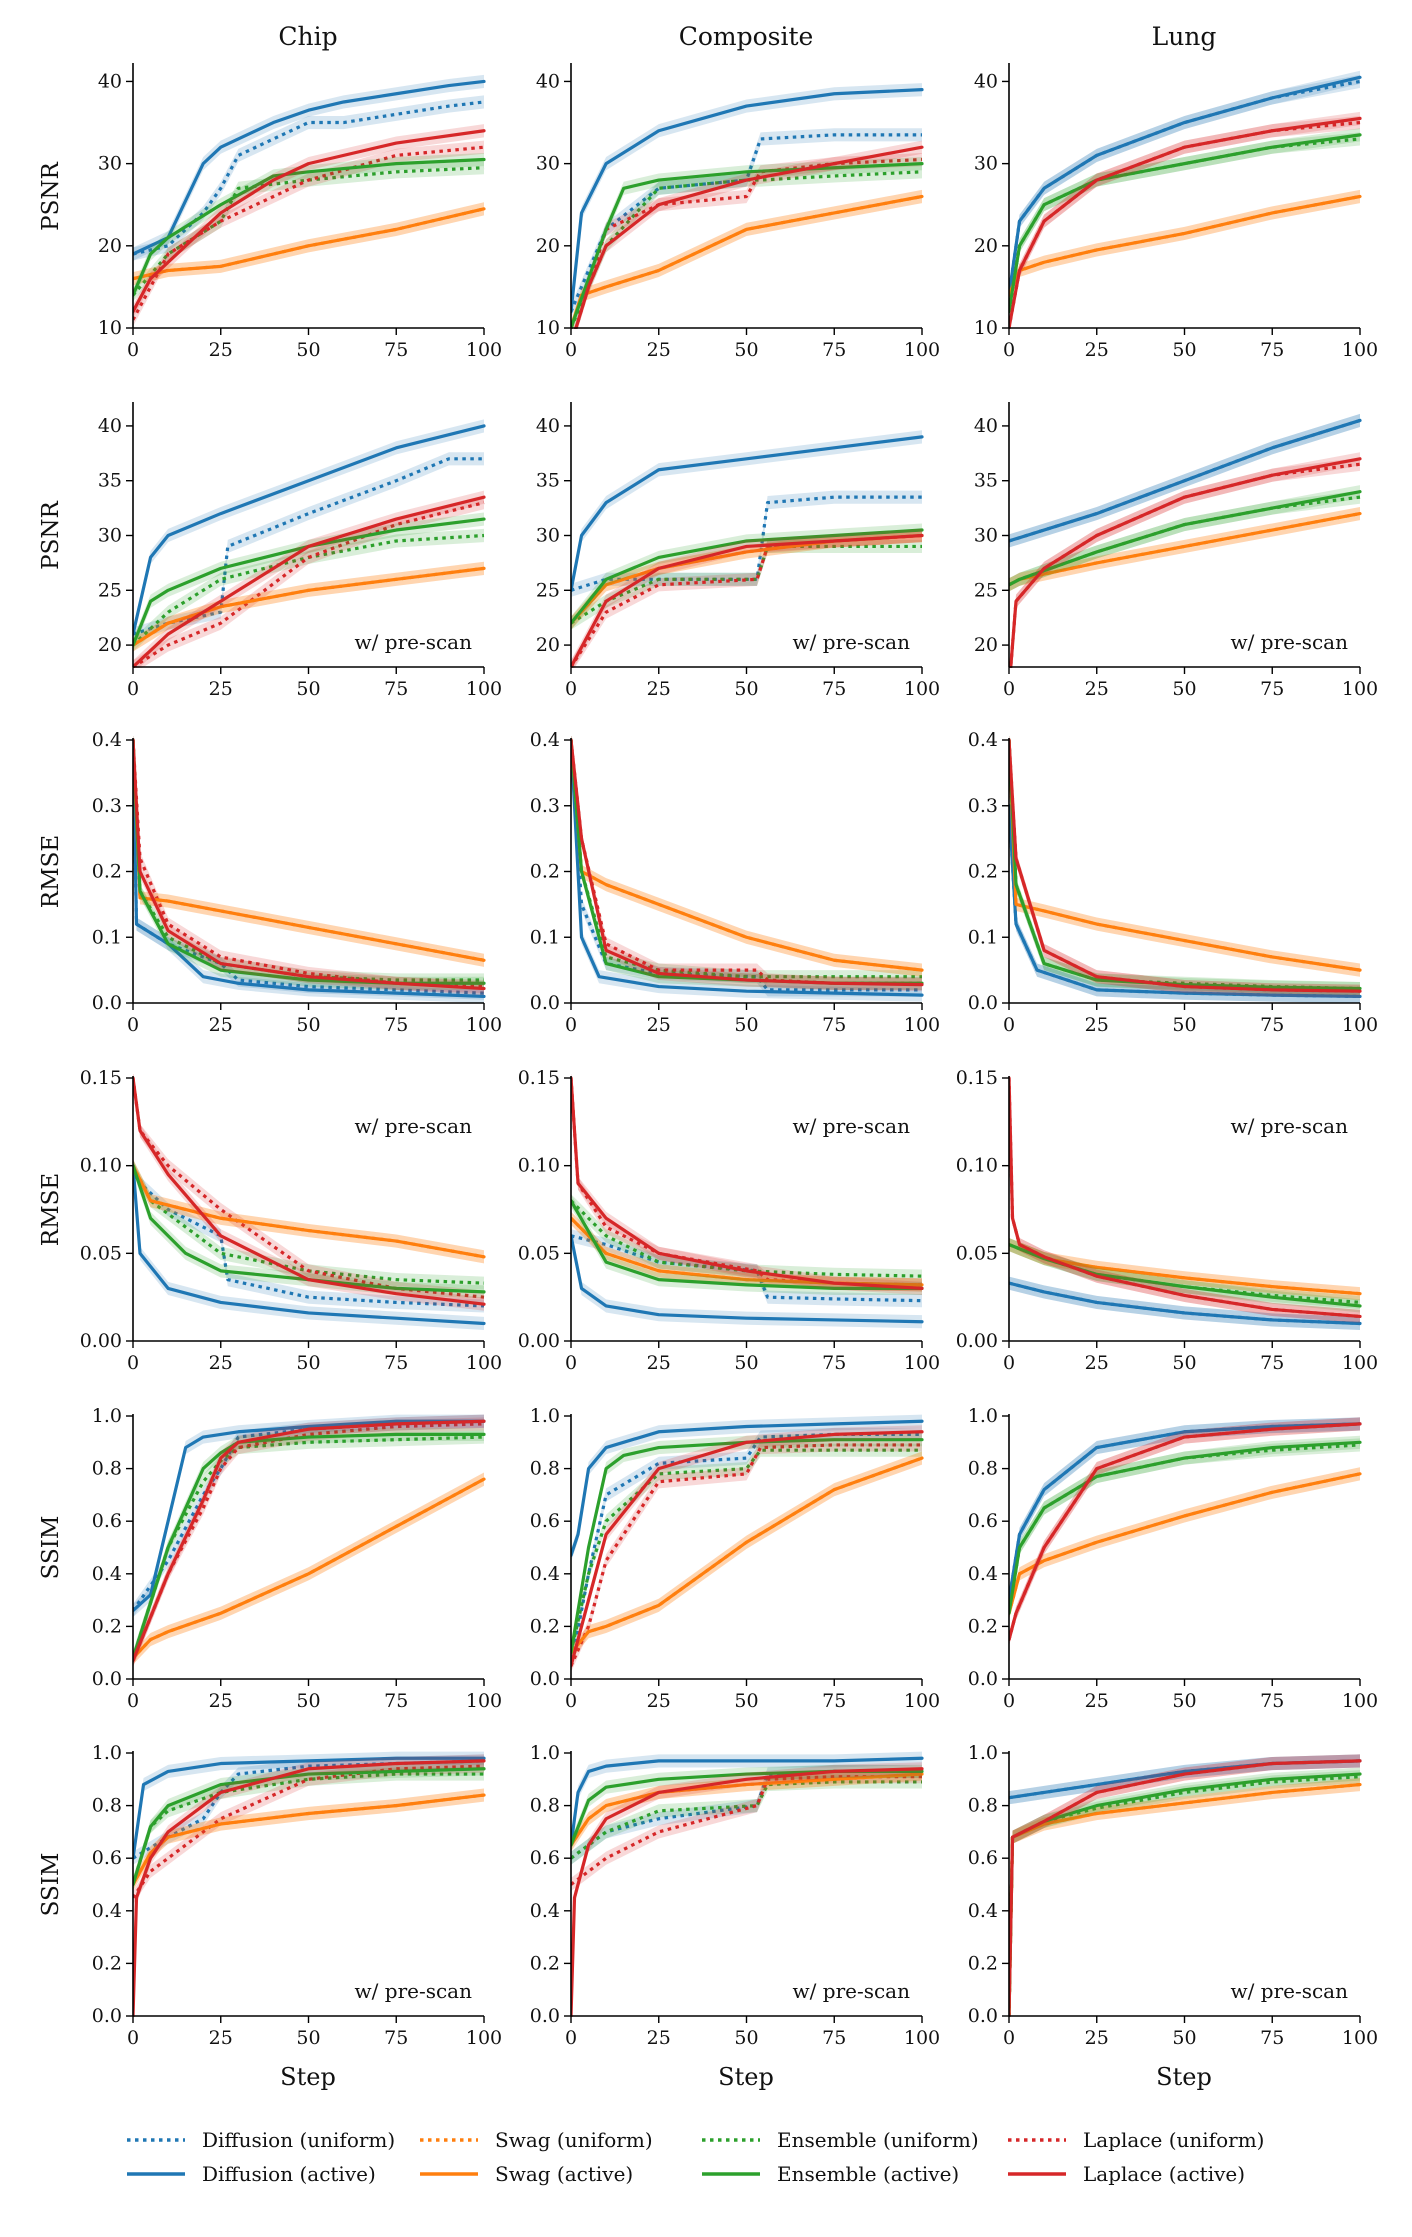 This screenshot has width=1412, height=2237. Describe the element at coordinates (309, 850) in the screenshot. I see `panel-chip-rmse-line-swag-active` at that location.